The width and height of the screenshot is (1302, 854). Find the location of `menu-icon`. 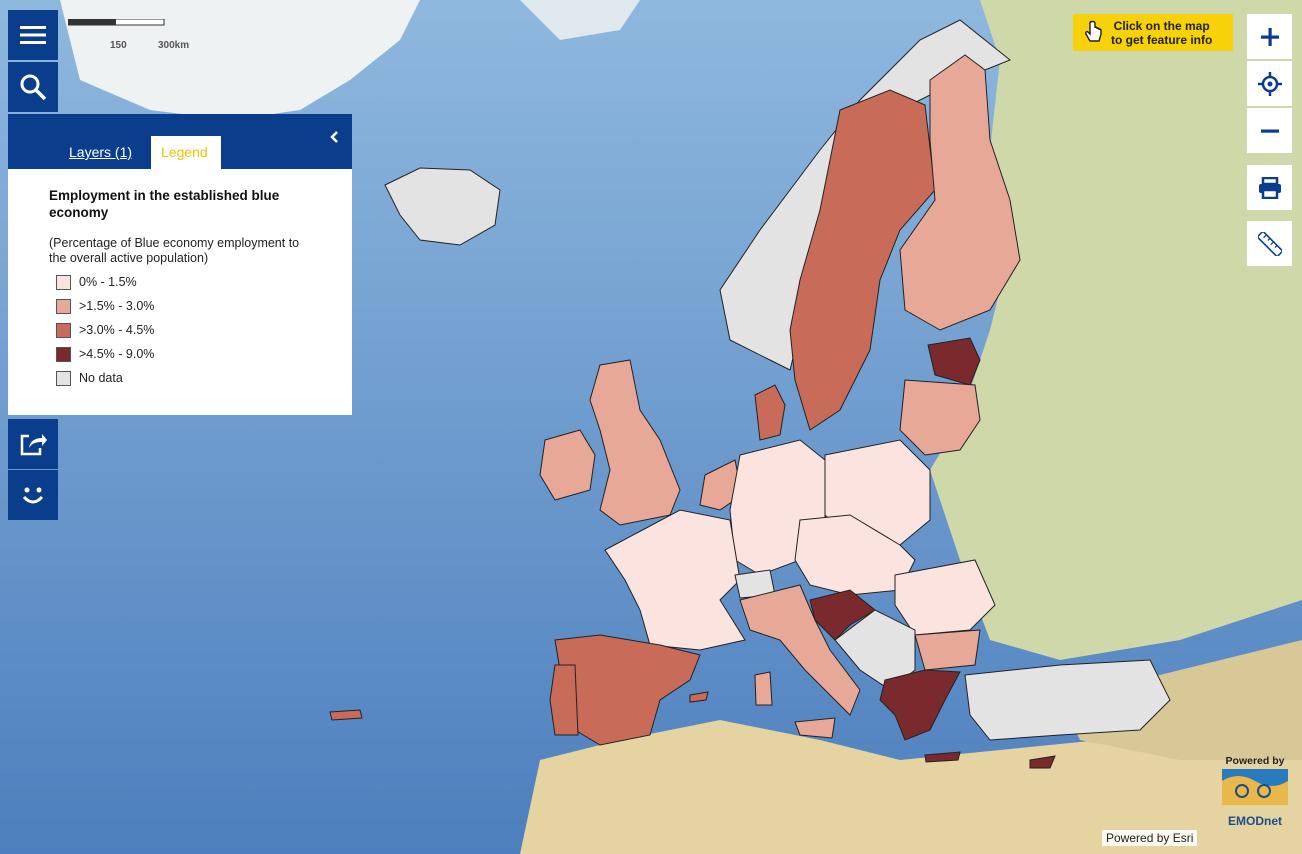

menu-icon is located at coordinates (33, 35).